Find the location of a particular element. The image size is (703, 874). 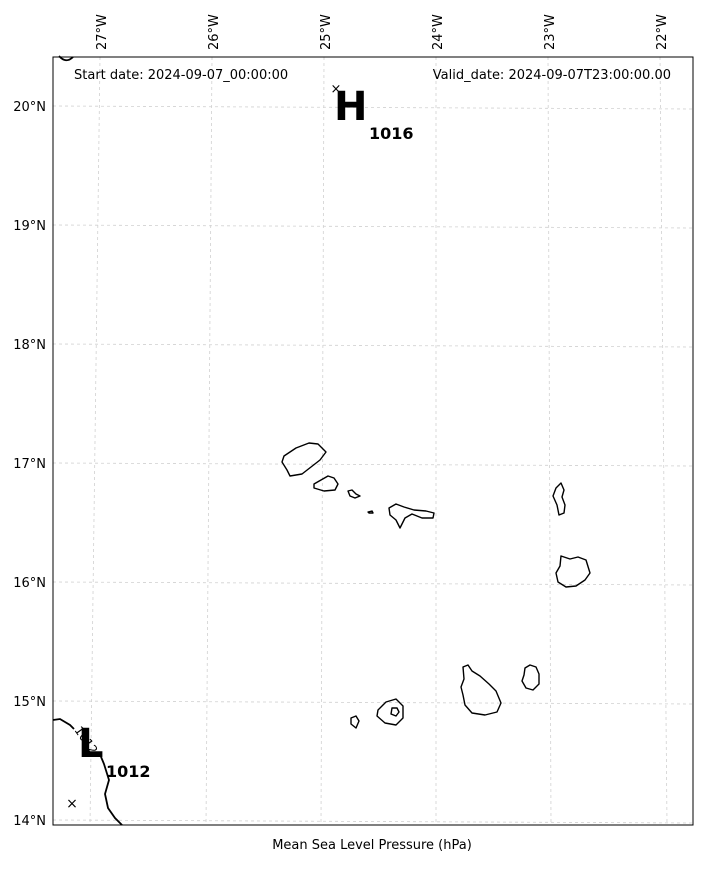

high-pressure-symbol: H is located at coordinates (350, 107).